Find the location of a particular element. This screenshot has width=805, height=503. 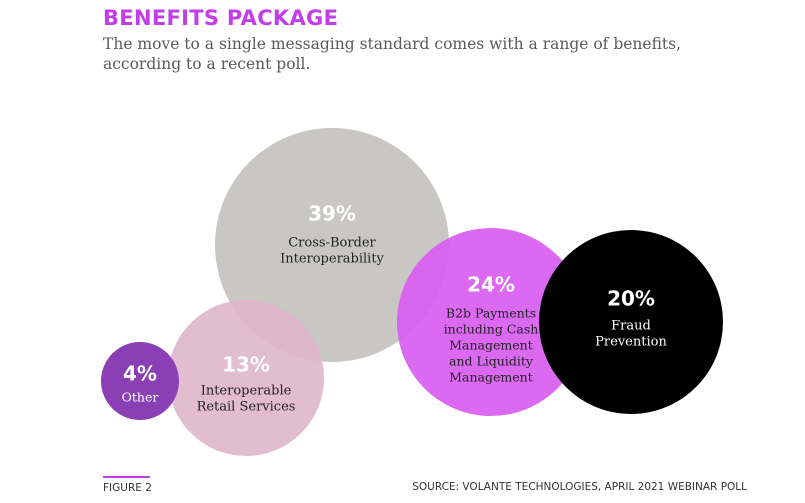

bubble-value-cross-border: 39% is located at coordinates (332, 214).